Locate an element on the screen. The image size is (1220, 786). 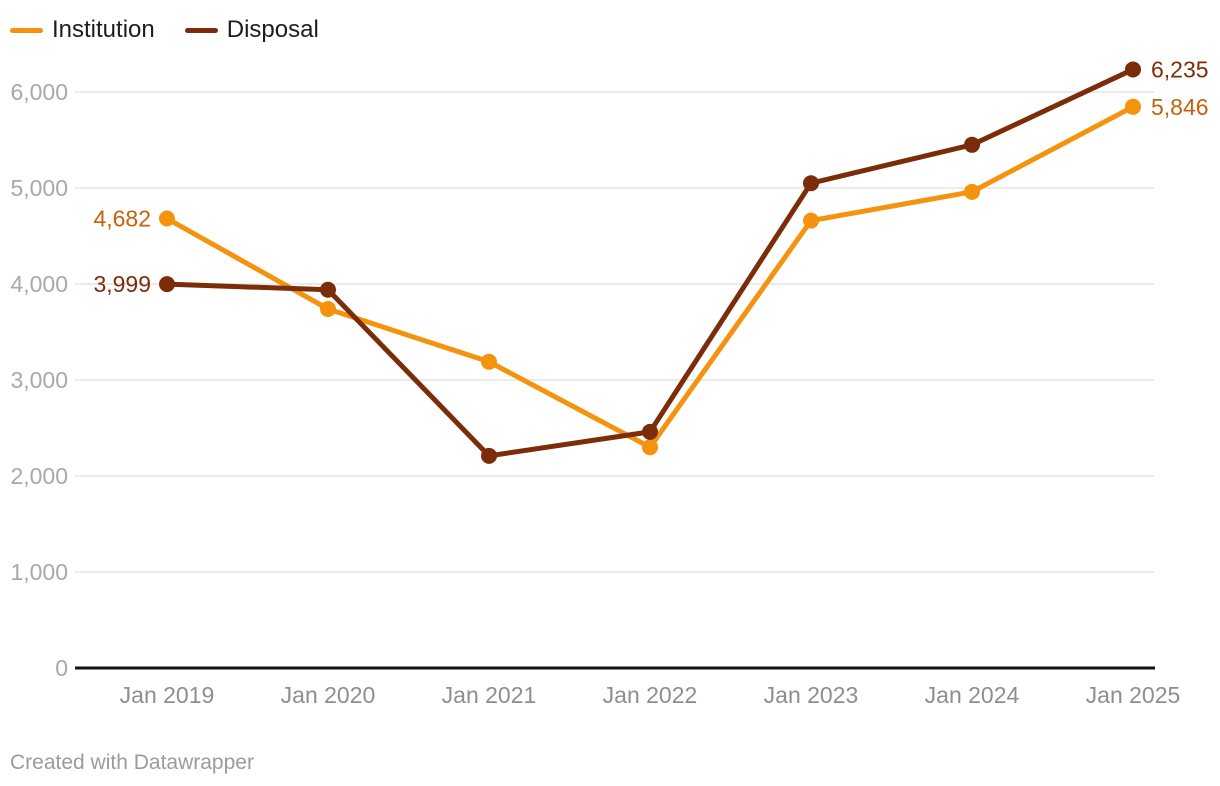
y-tick-label: 5,000 is located at coordinates (39, 188).